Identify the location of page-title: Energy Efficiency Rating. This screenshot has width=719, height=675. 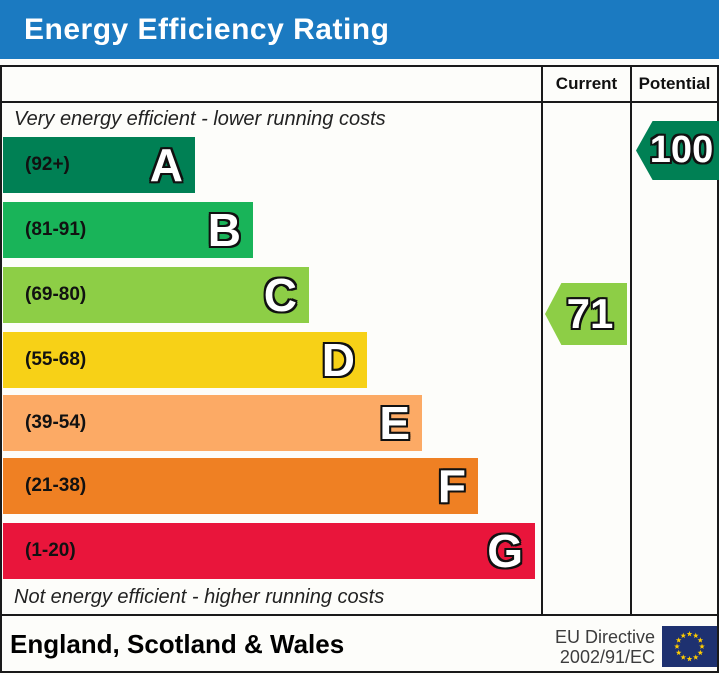
(207, 29).